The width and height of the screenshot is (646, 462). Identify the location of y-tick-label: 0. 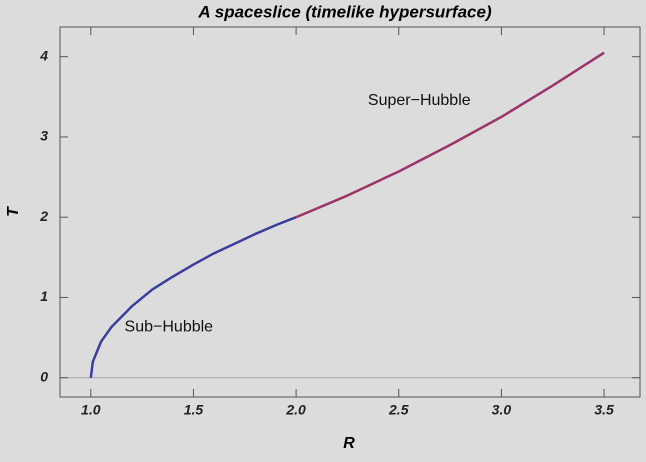
(44, 376).